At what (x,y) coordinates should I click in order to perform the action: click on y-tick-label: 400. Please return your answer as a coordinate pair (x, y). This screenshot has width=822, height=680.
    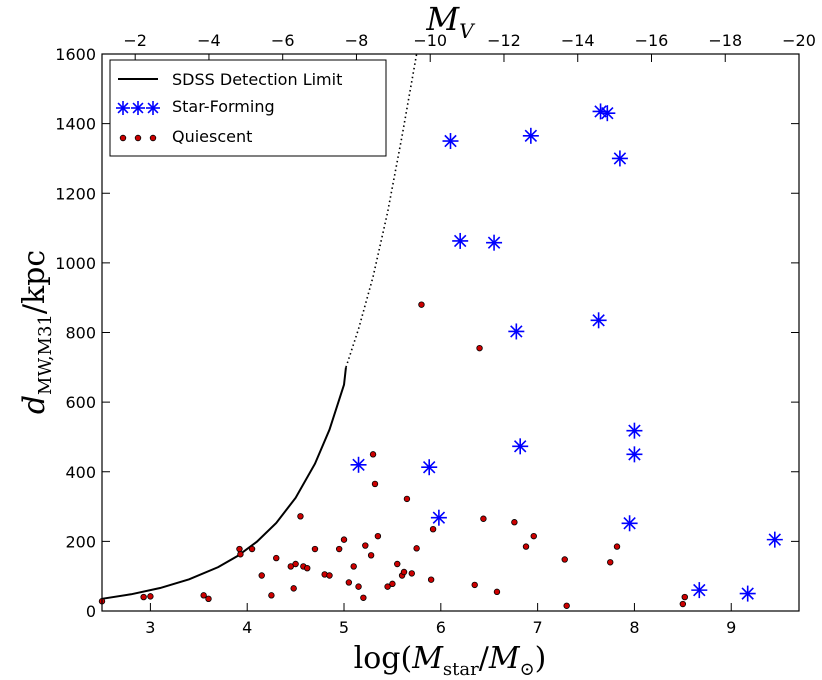
    Looking at the image, I should click on (80, 472).